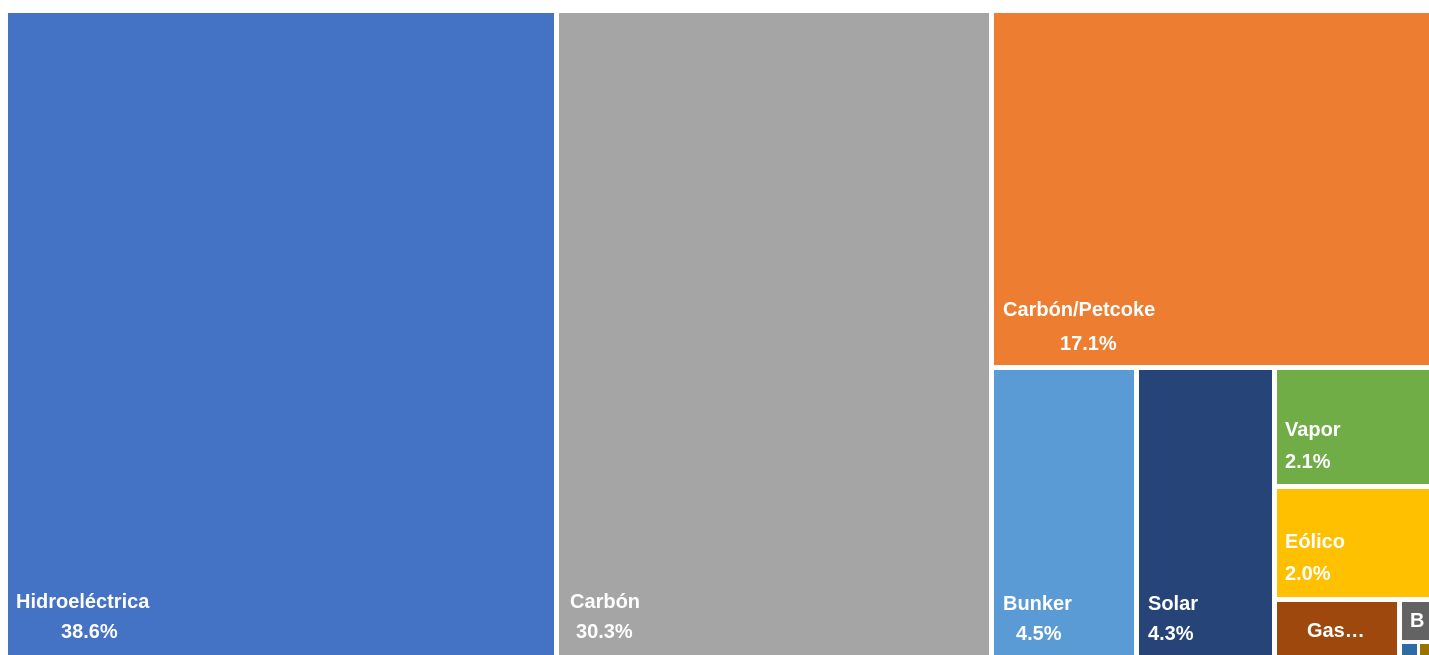 This screenshot has width=1429, height=655. I want to click on tile-label-b: B, so click(1417, 621).